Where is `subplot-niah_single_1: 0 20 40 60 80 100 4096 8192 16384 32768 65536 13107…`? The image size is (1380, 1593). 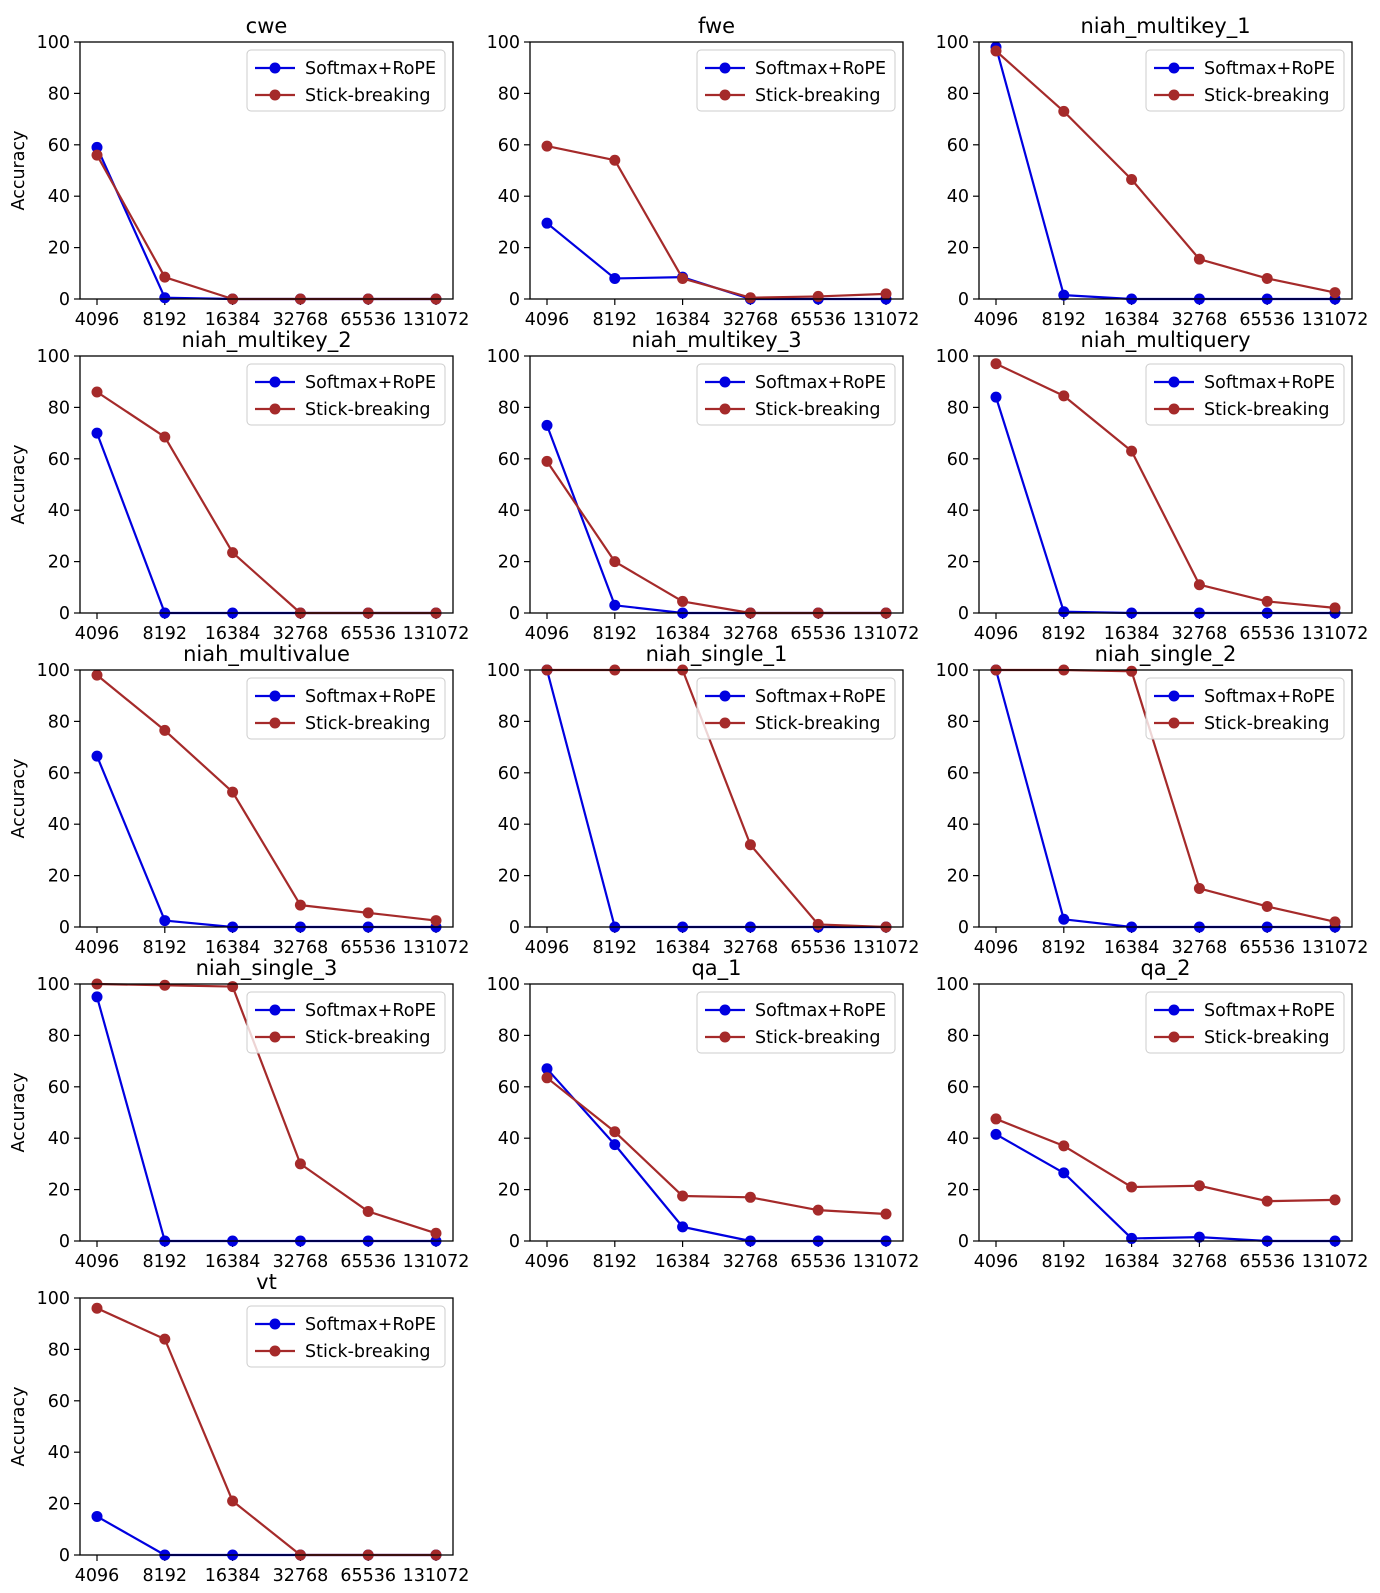 subplot-niah_single_1: 0 20 40 60 80 100 4096 8192 16384 32768 65536 13107… is located at coordinates (703, 800).